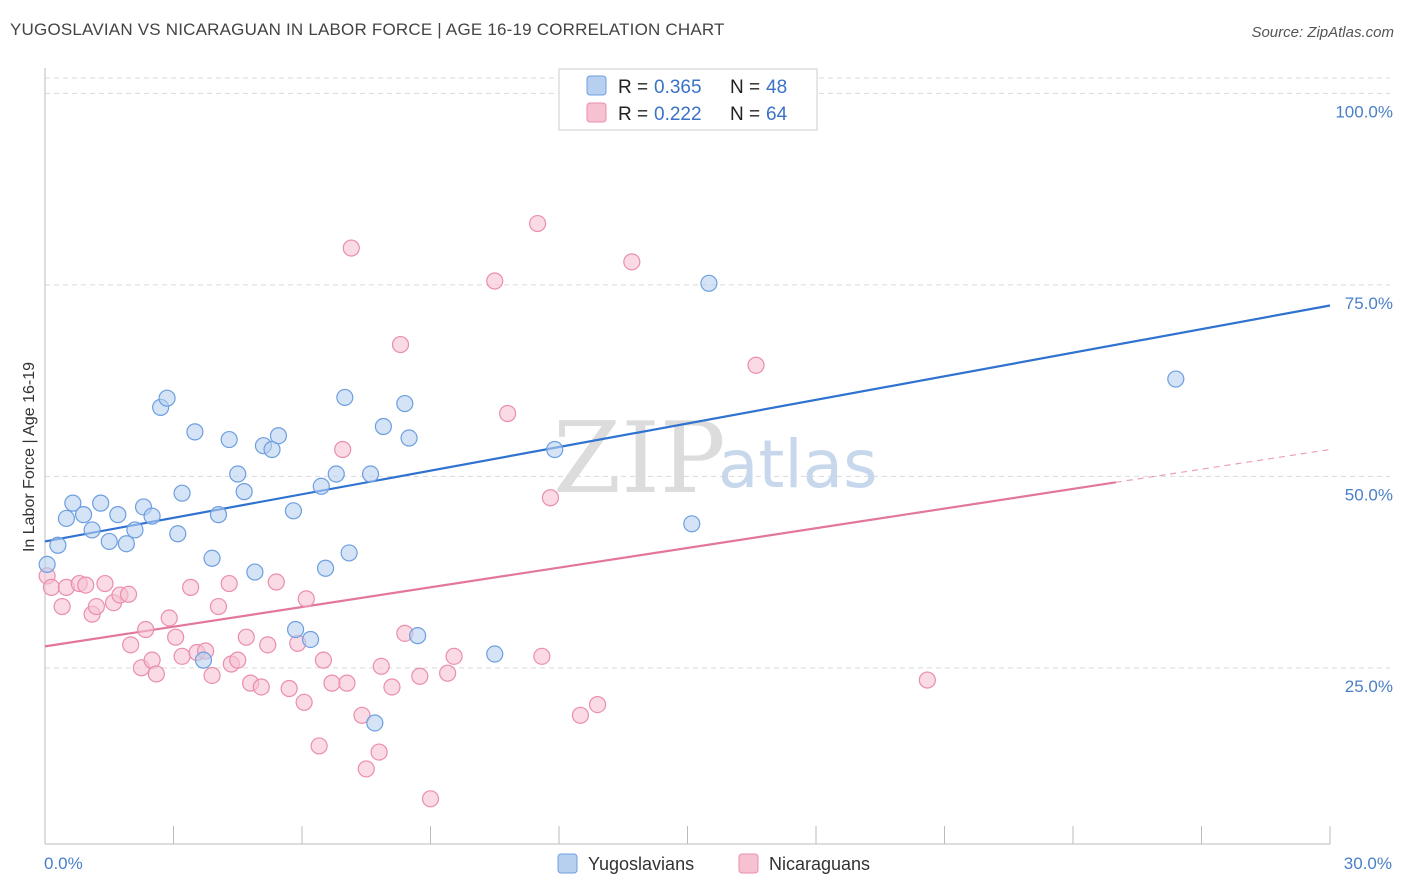  What do you see at coordinates (1364, 111) in the screenshot?
I see `y-tick-label-3: 100.0%` at bounding box center [1364, 111].